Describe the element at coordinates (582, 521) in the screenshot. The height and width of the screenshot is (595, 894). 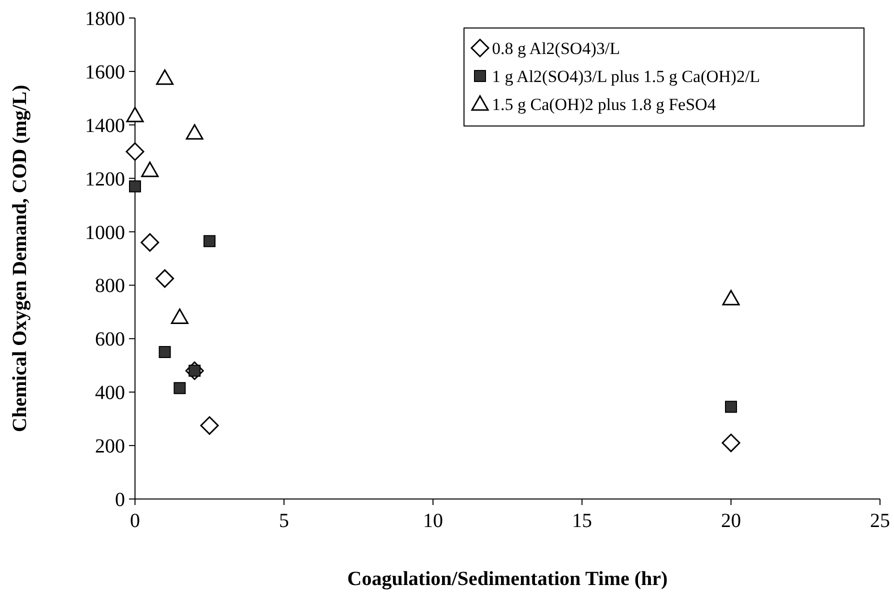
I see `x-tick-label: 15` at that location.